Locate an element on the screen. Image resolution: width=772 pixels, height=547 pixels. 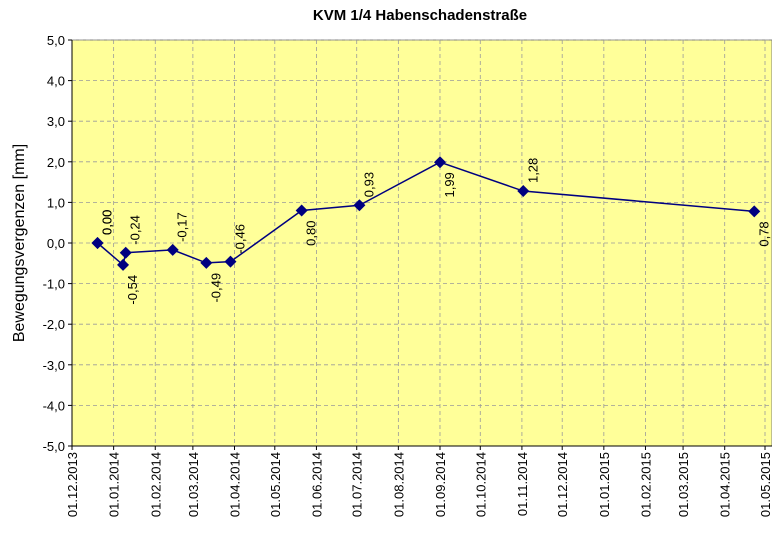
data-label: 0,78 is located at coordinates (763, 233).